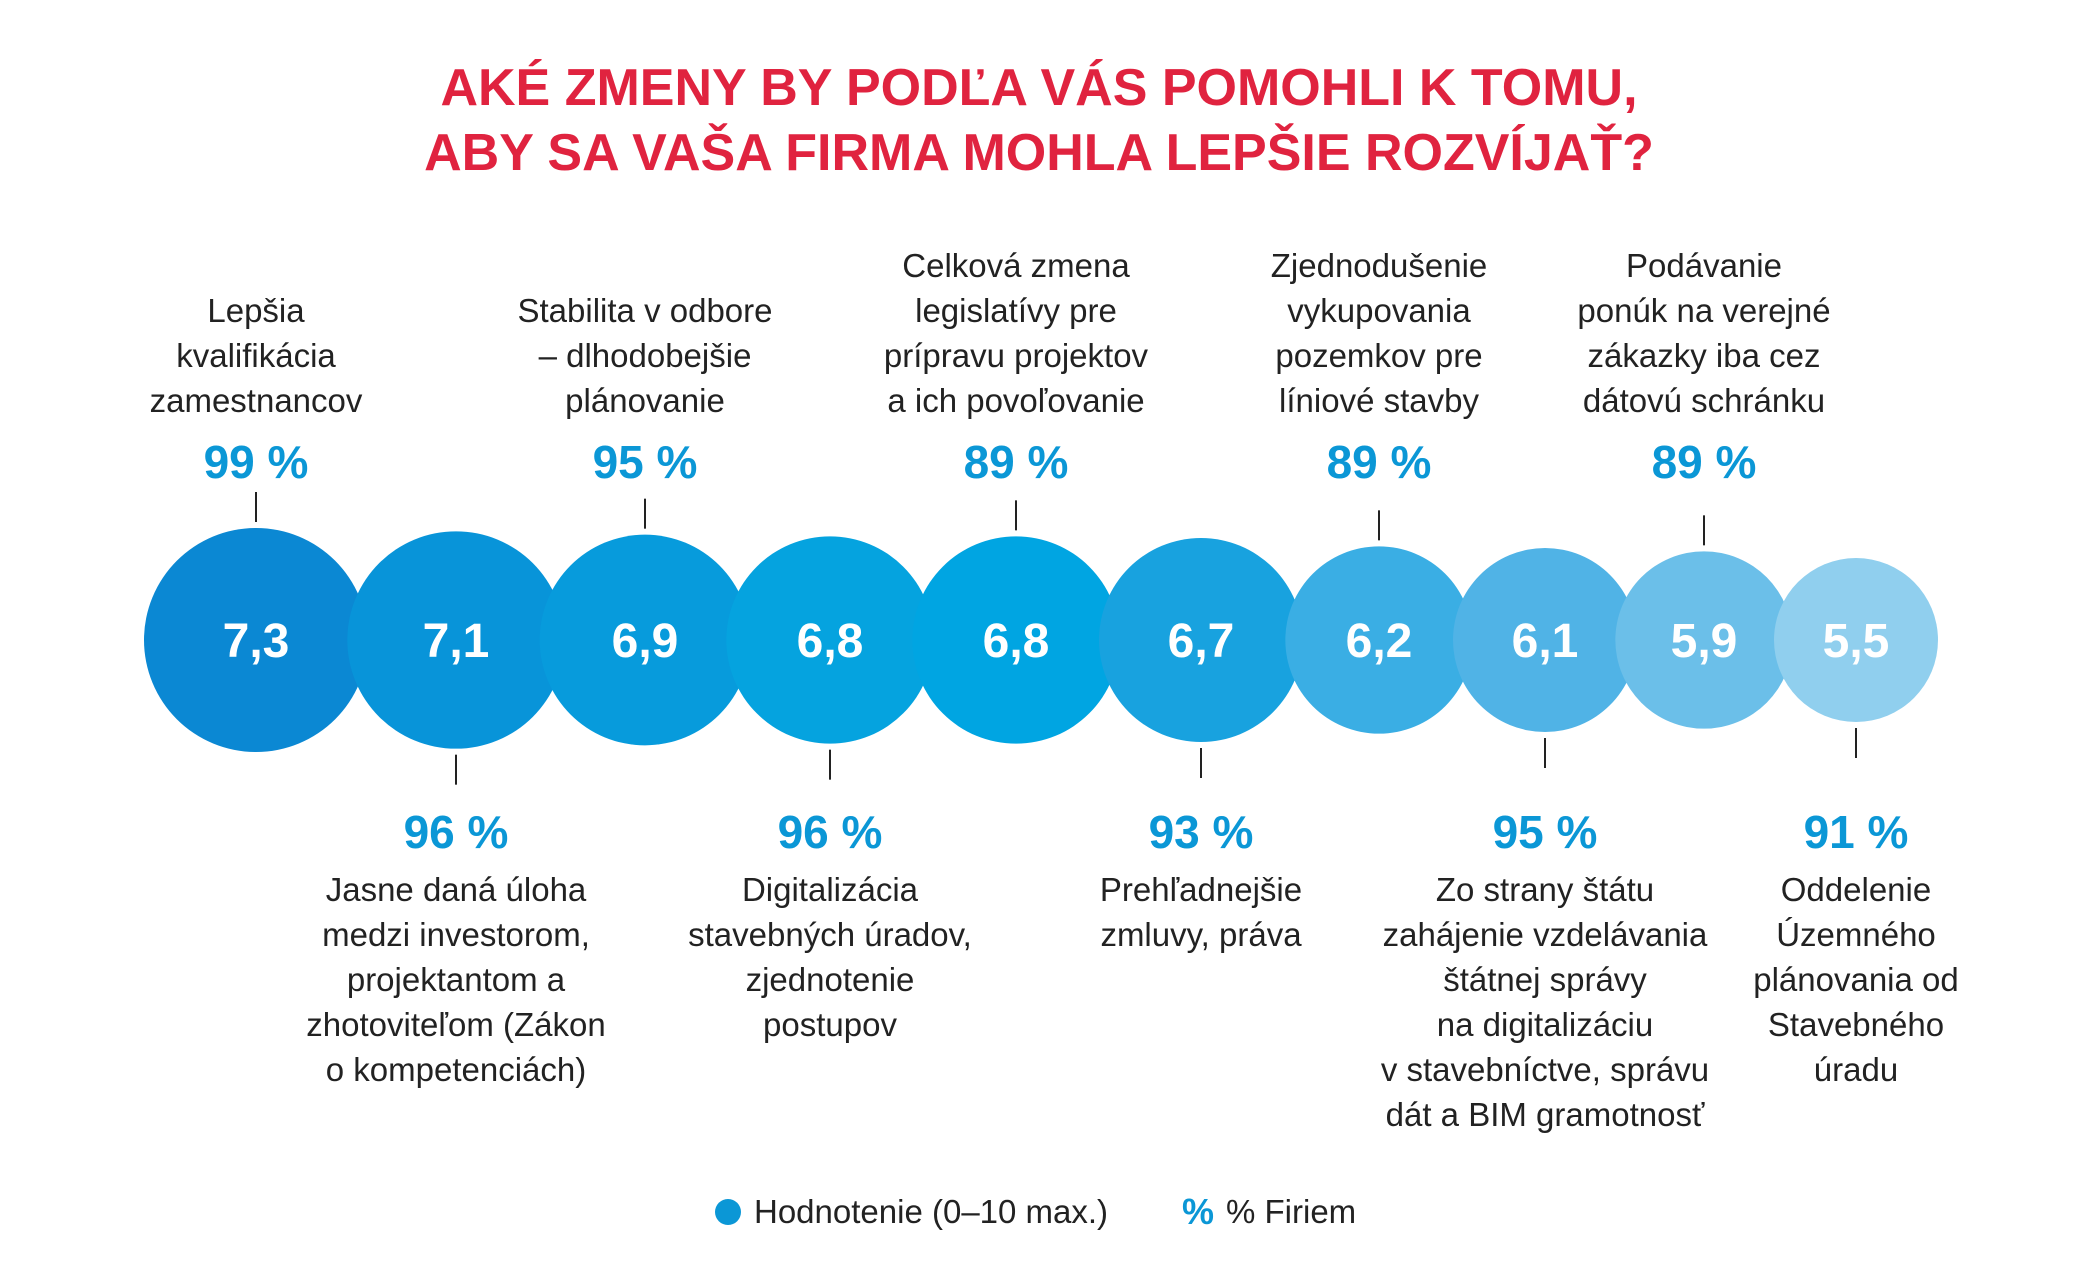  Describe the element at coordinates (1856, 832) in the screenshot. I see `percent-label-10: 91 %` at that location.